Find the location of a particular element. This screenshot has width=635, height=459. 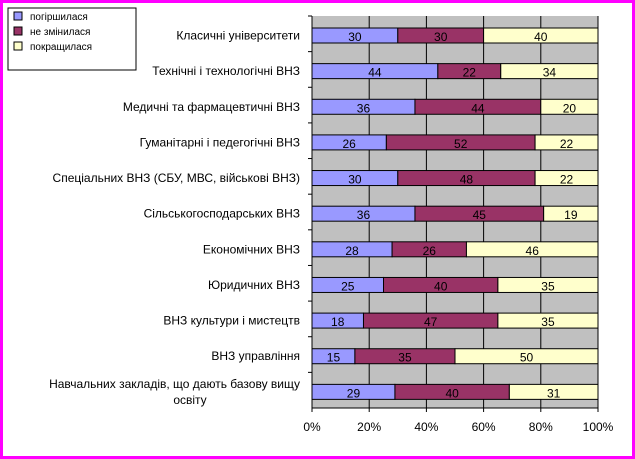

category-label: ВНЗ культури і мистецтв is located at coordinates (231, 321).